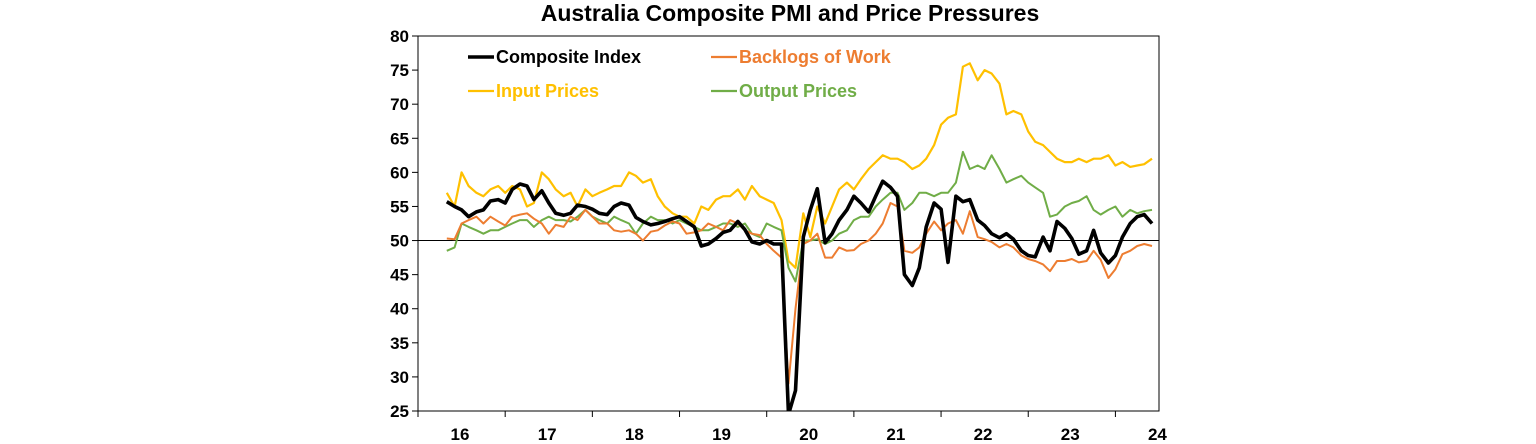  What do you see at coordinates (547, 434) in the screenshot?
I see `x-tick-label: 17` at bounding box center [547, 434].